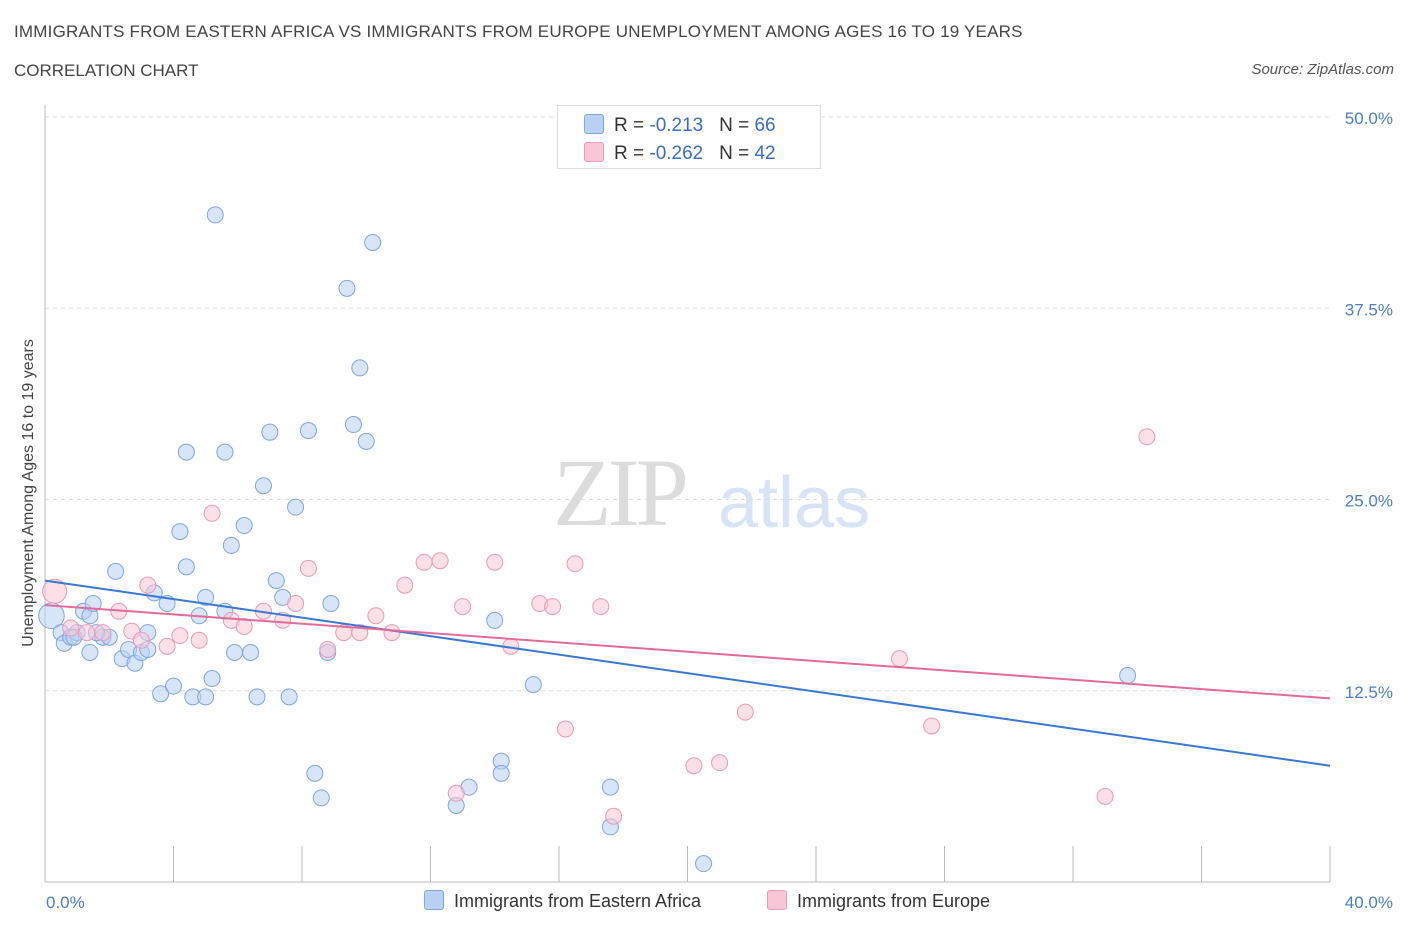 Image resolution: width=1406 pixels, height=930 pixels. What do you see at coordinates (65, 902) in the screenshot?
I see `x-tick-label-min: 0.0%` at bounding box center [65, 902].